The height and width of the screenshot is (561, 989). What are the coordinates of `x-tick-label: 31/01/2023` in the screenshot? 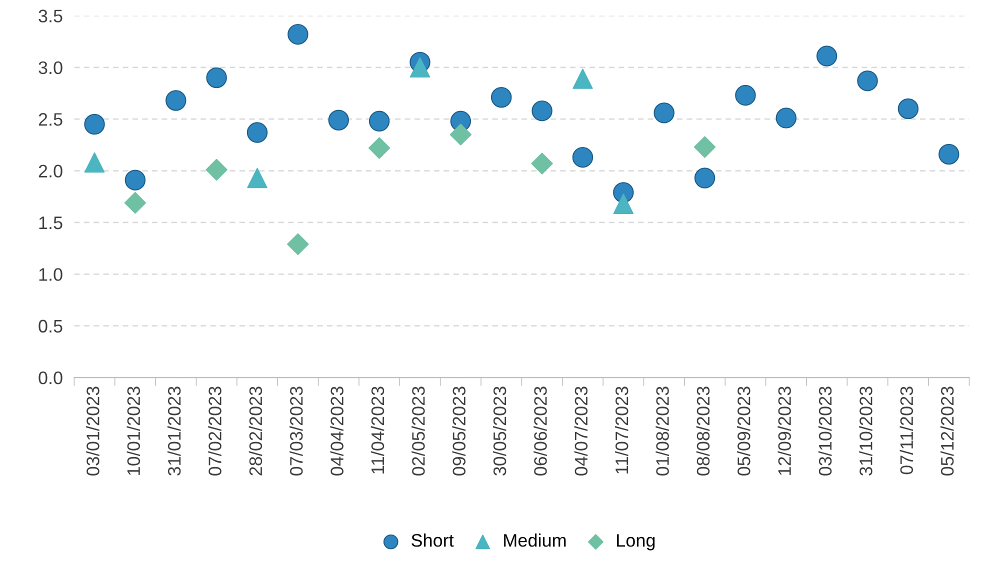 It's located at (174, 431).